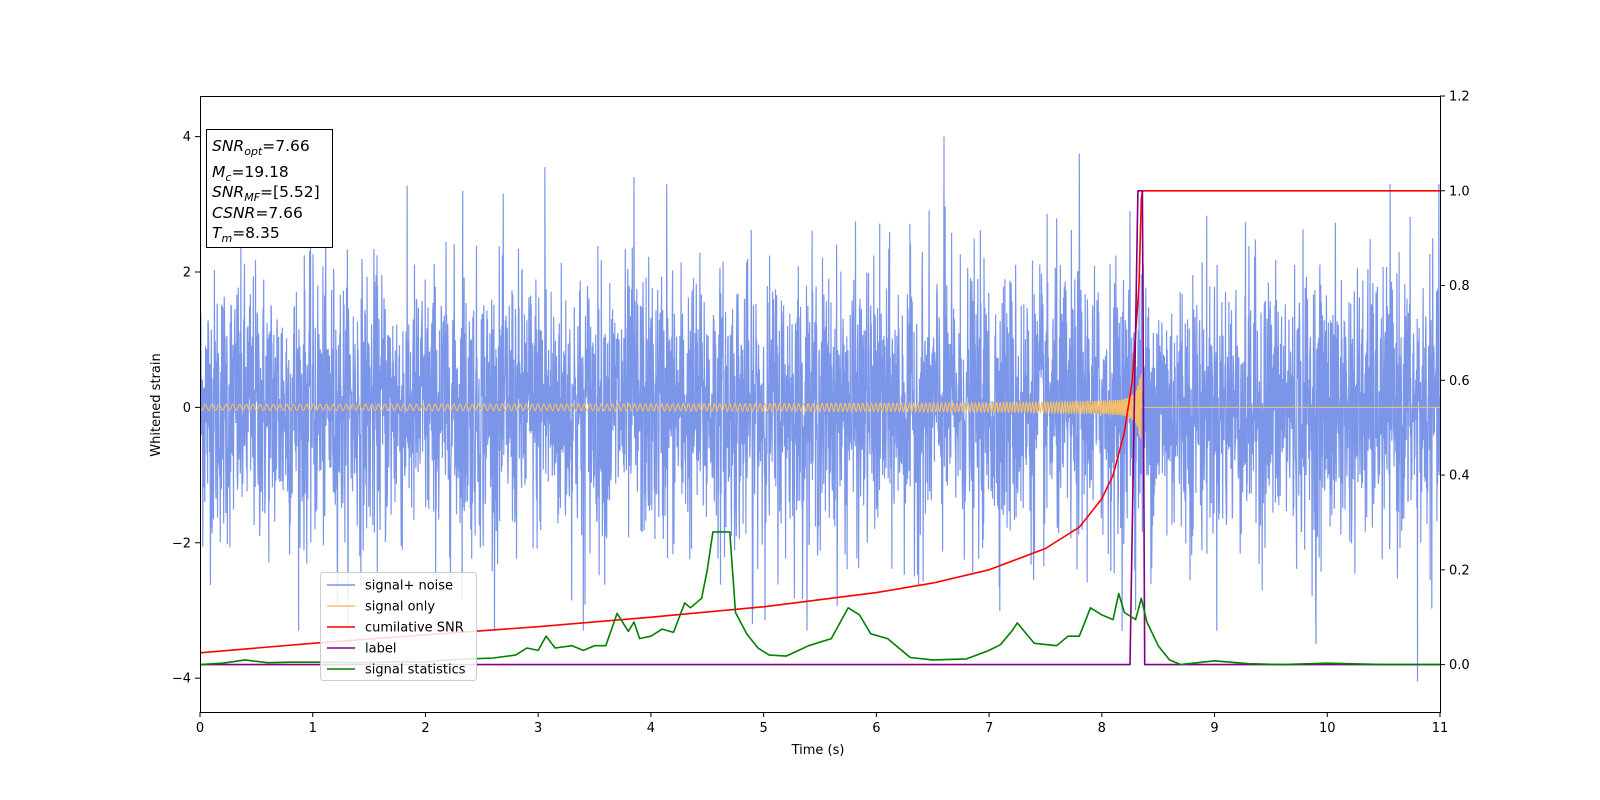 This screenshot has width=1600, height=800. What do you see at coordinates (1102, 728) in the screenshot?
I see `x-tick-label: 8` at bounding box center [1102, 728].